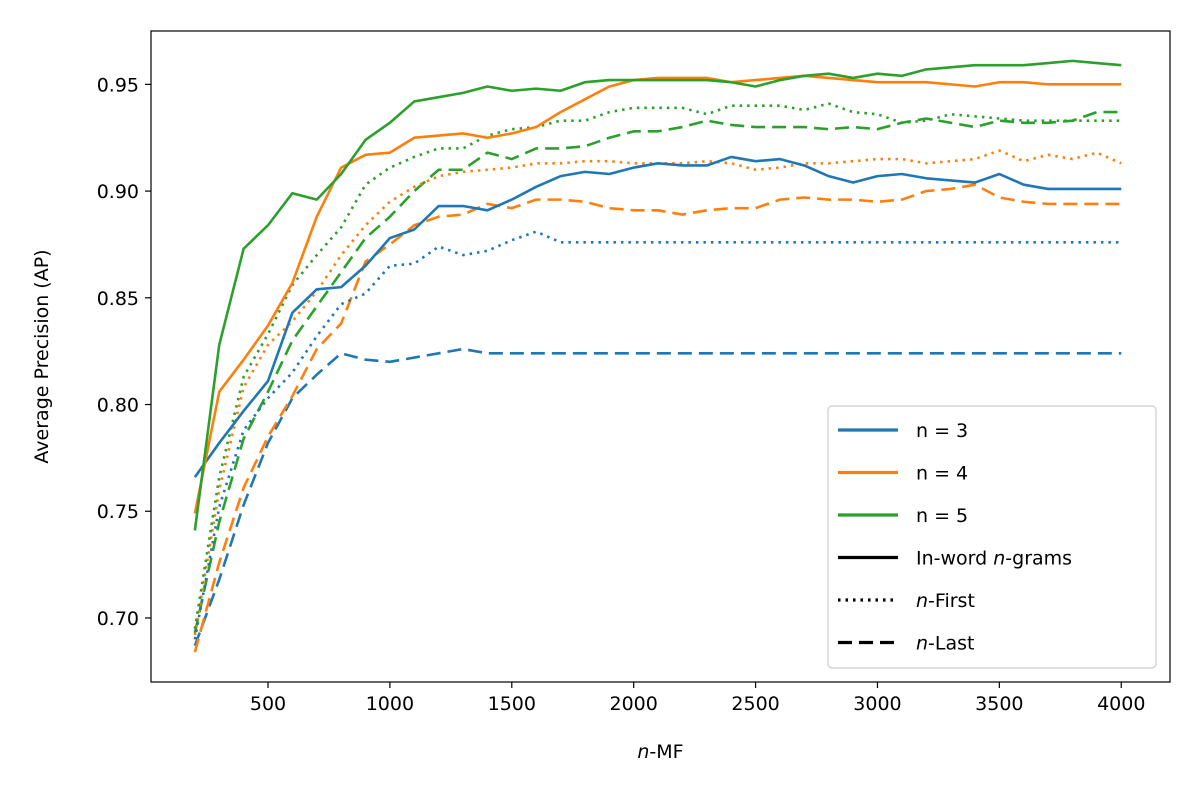 The height and width of the screenshot is (800, 1200). I want to click on x-axis: 500 1000 1500 2000 2500 3000 3500 4000, so click(697, 698).